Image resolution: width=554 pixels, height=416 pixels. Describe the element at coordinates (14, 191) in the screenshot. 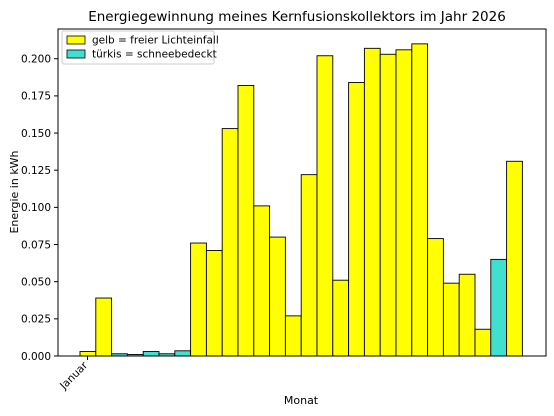

I see `y-axis-label: Energie in kWh` at that location.